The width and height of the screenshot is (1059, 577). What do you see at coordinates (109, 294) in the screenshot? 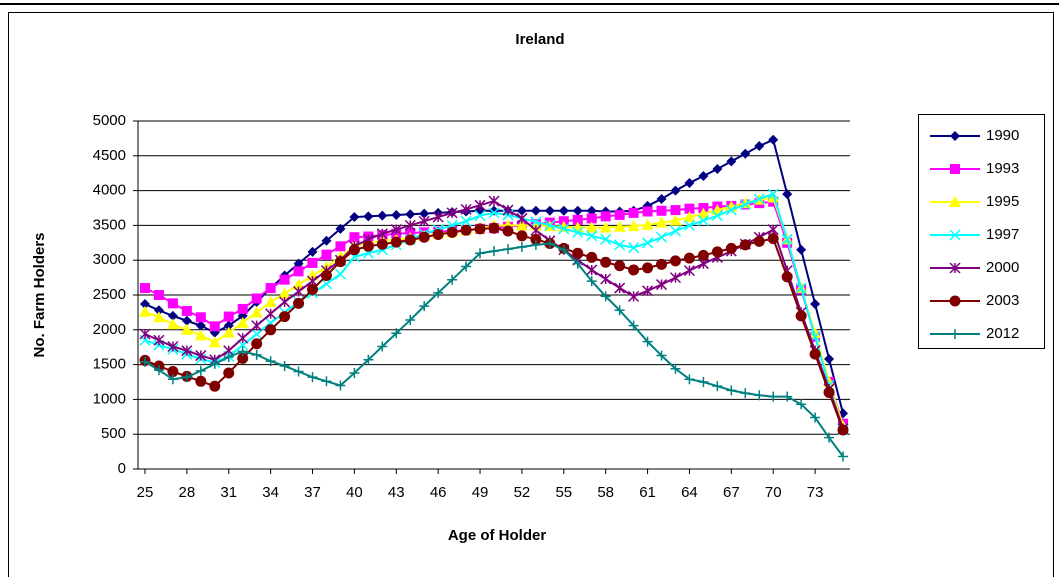
I see `y-tick-label: 2500` at bounding box center [109, 294].